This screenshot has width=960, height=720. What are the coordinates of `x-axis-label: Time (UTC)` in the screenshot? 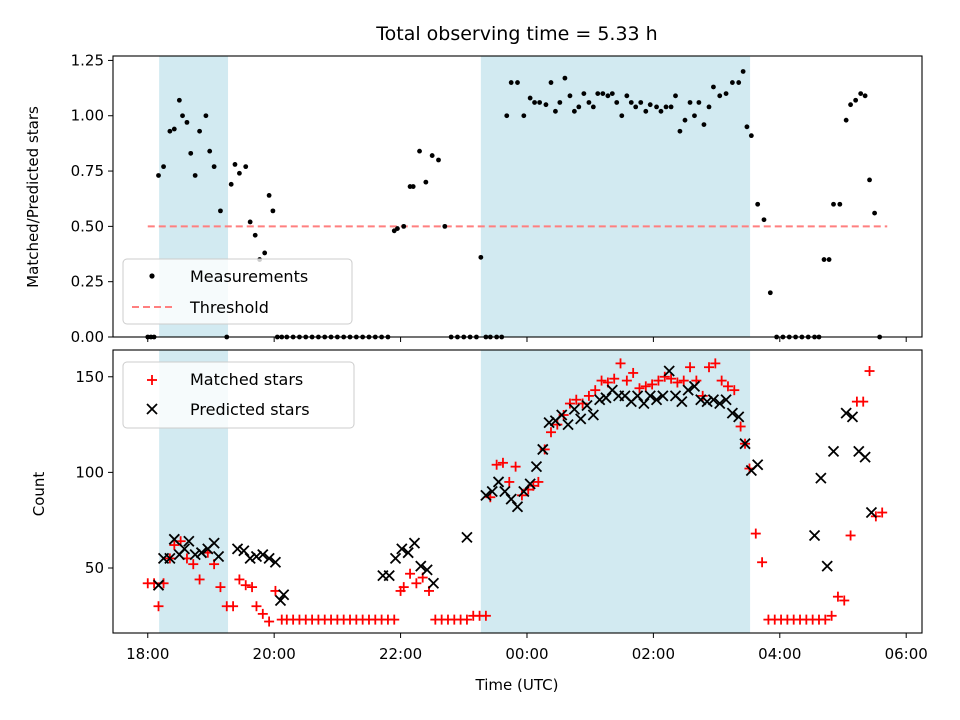 It's located at (517, 685).